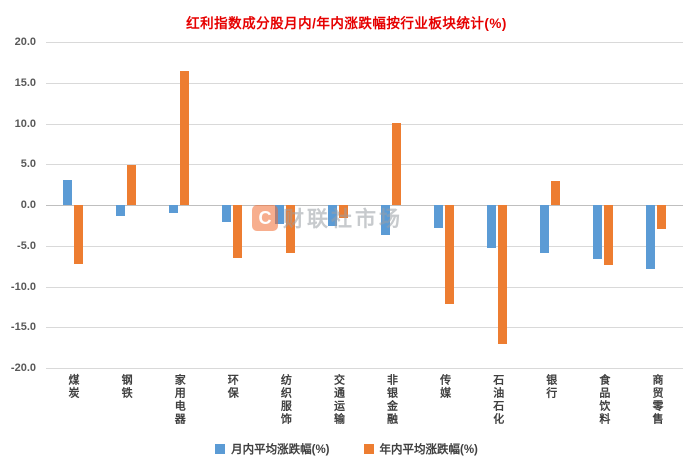  I want to click on y-tick-label: 10.0, so click(25, 123).